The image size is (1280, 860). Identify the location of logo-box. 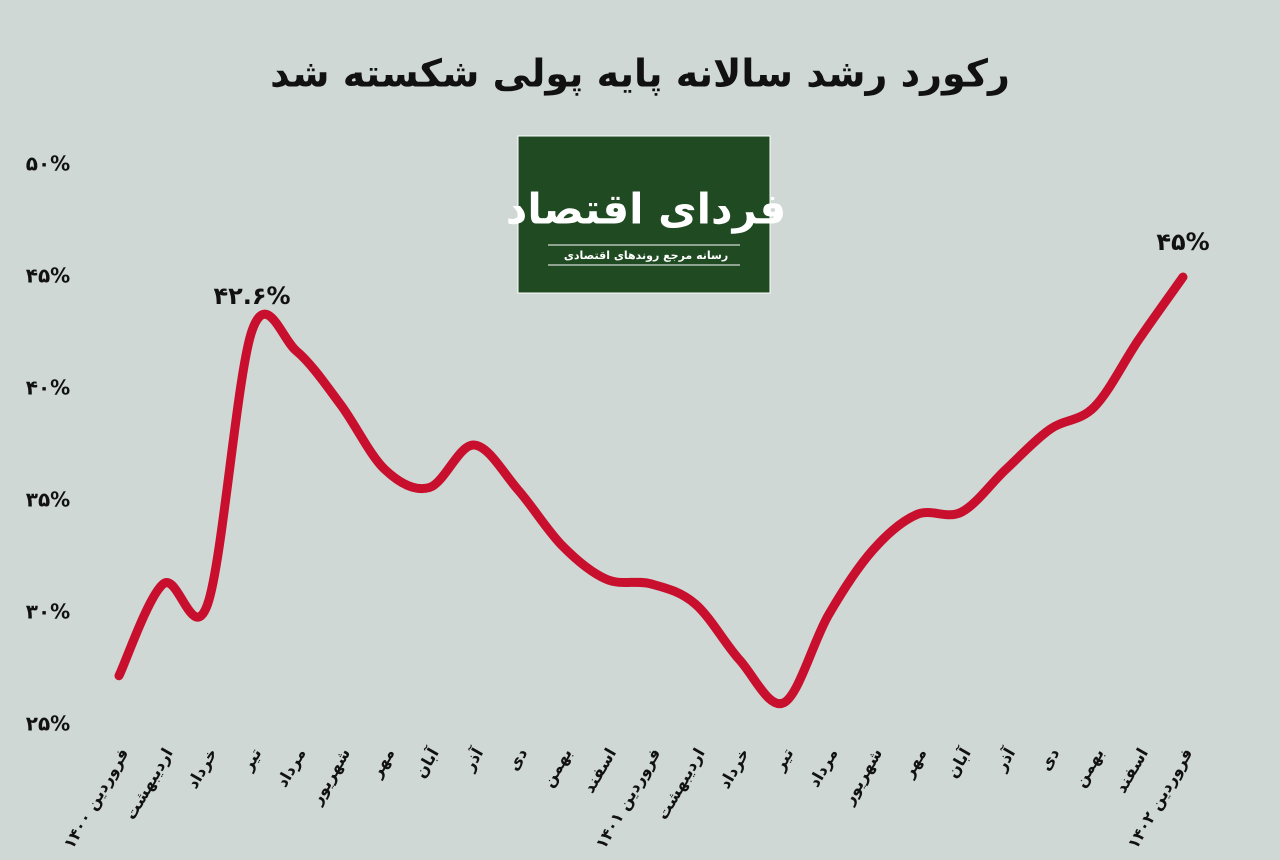
(644, 214).